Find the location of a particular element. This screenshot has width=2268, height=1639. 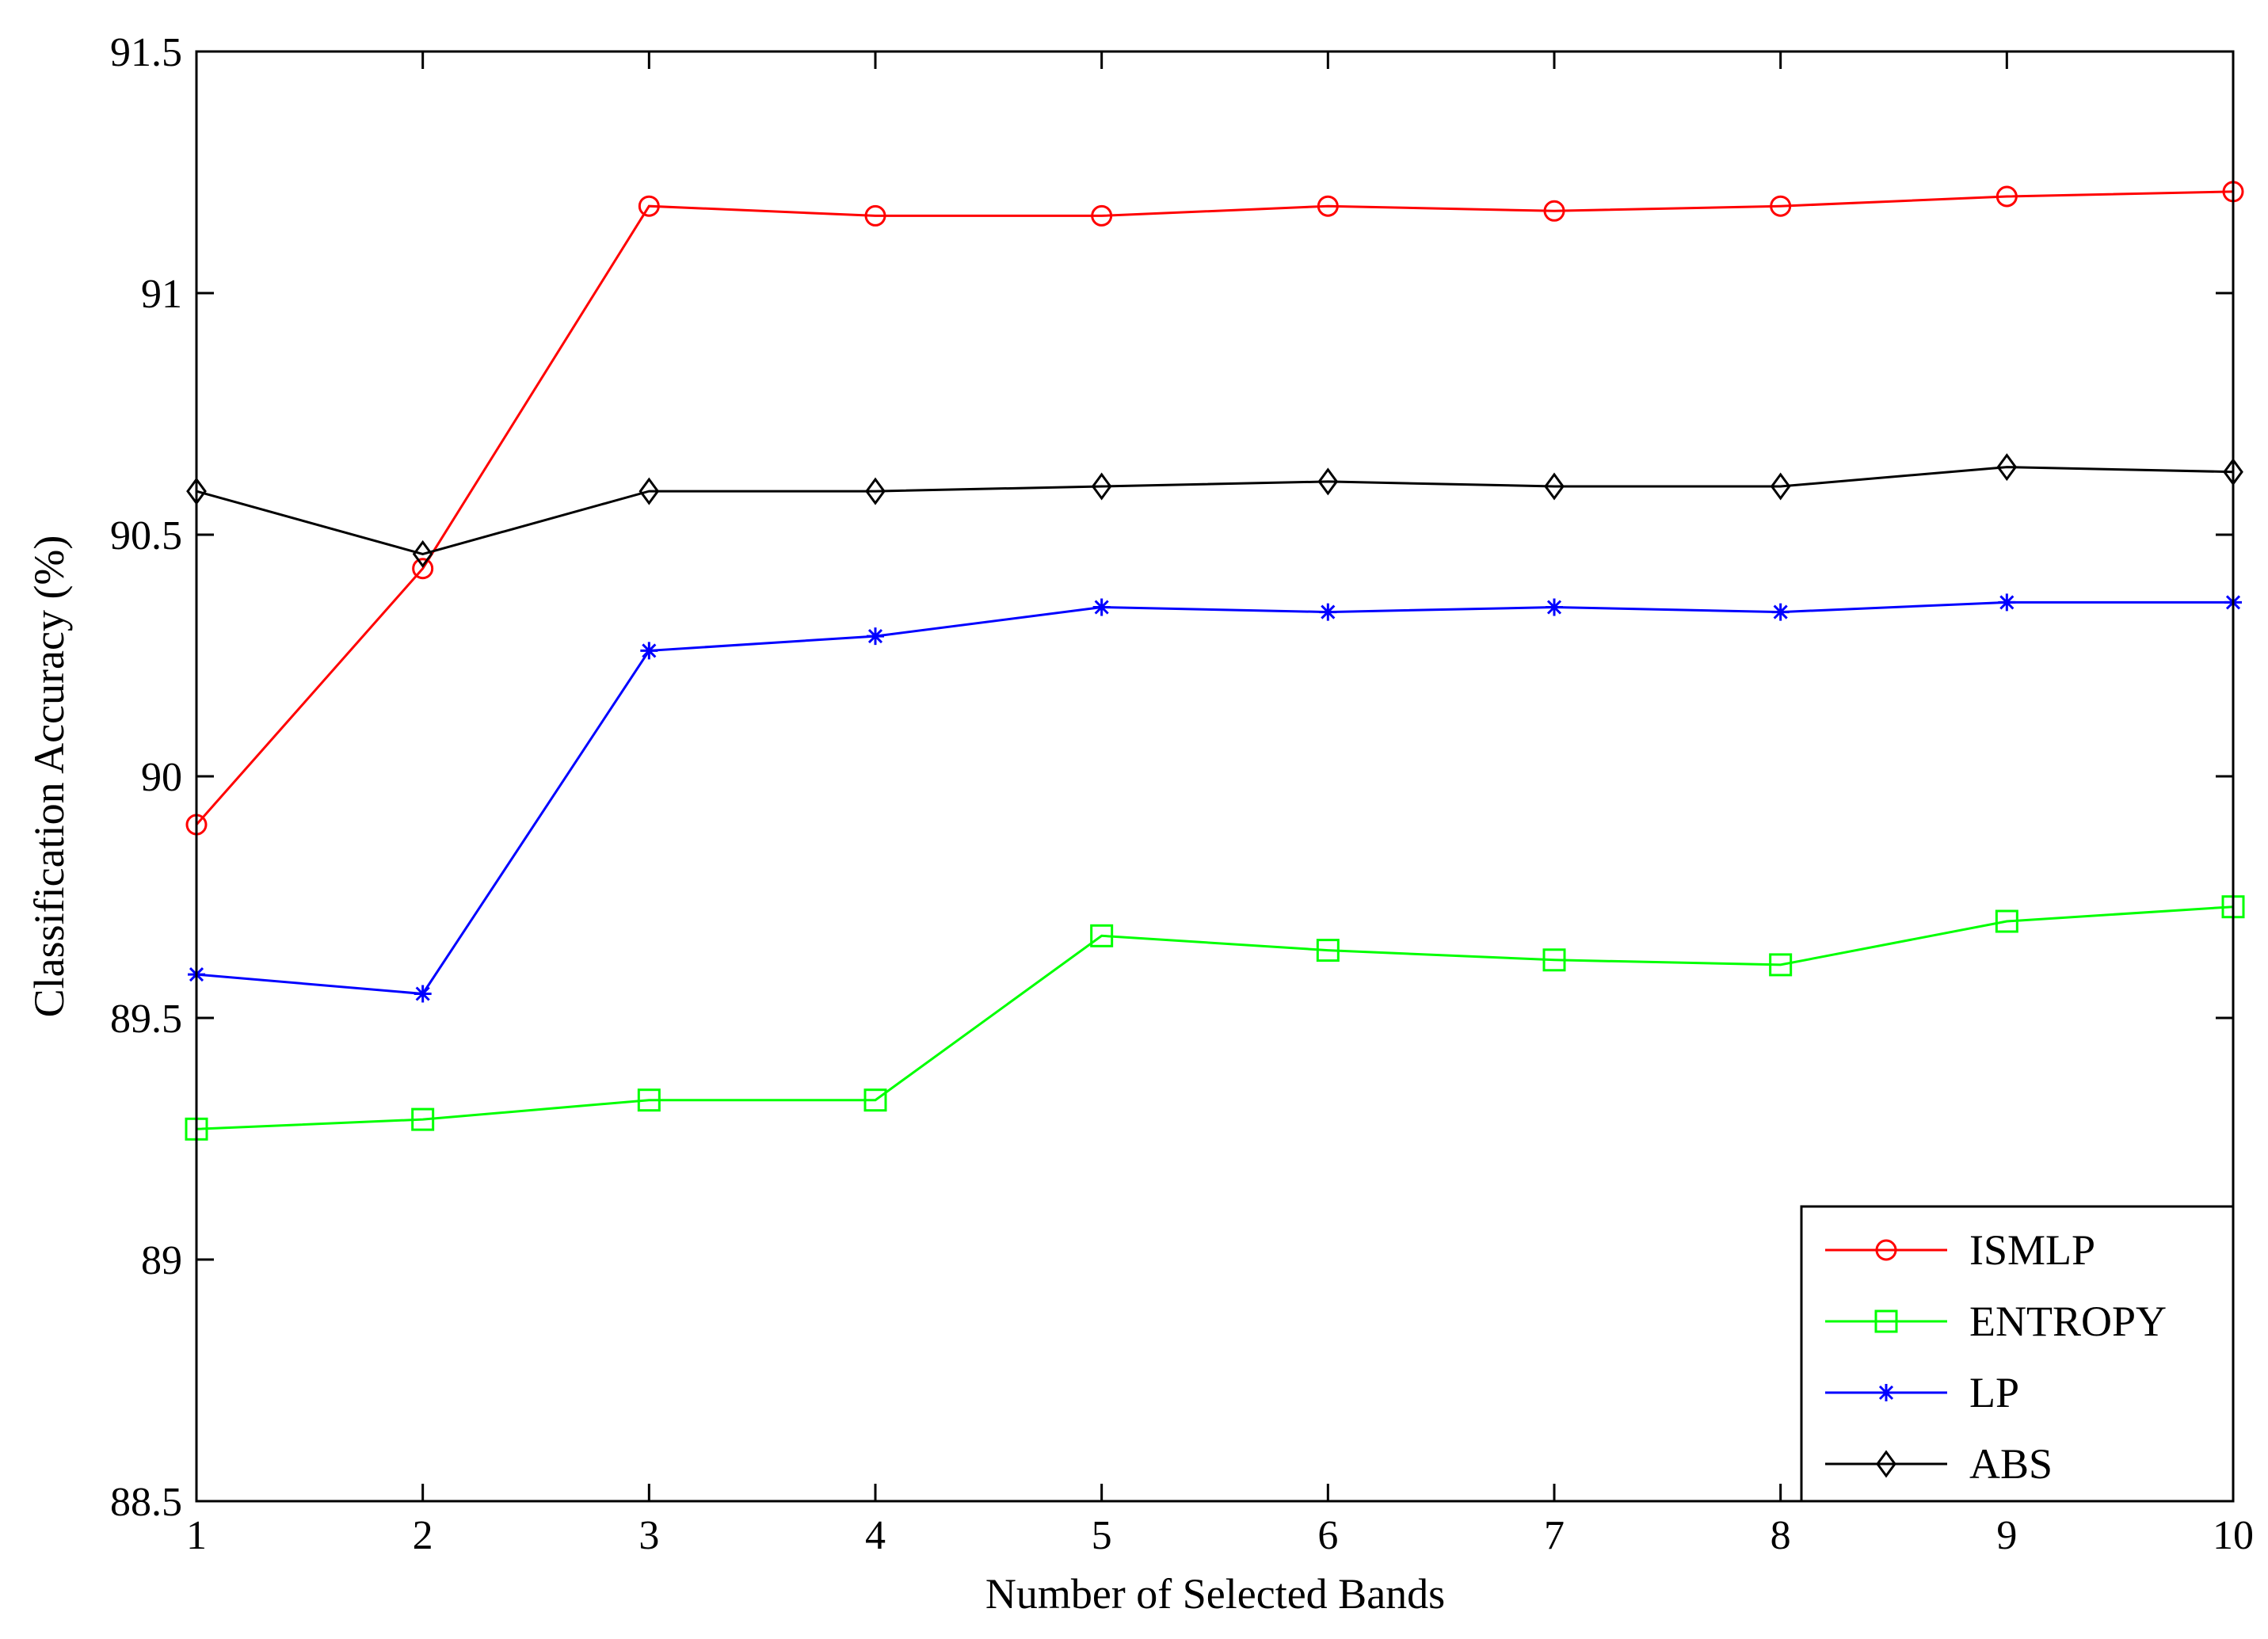

x-tick-label: 7 is located at coordinates (1554, 1535).